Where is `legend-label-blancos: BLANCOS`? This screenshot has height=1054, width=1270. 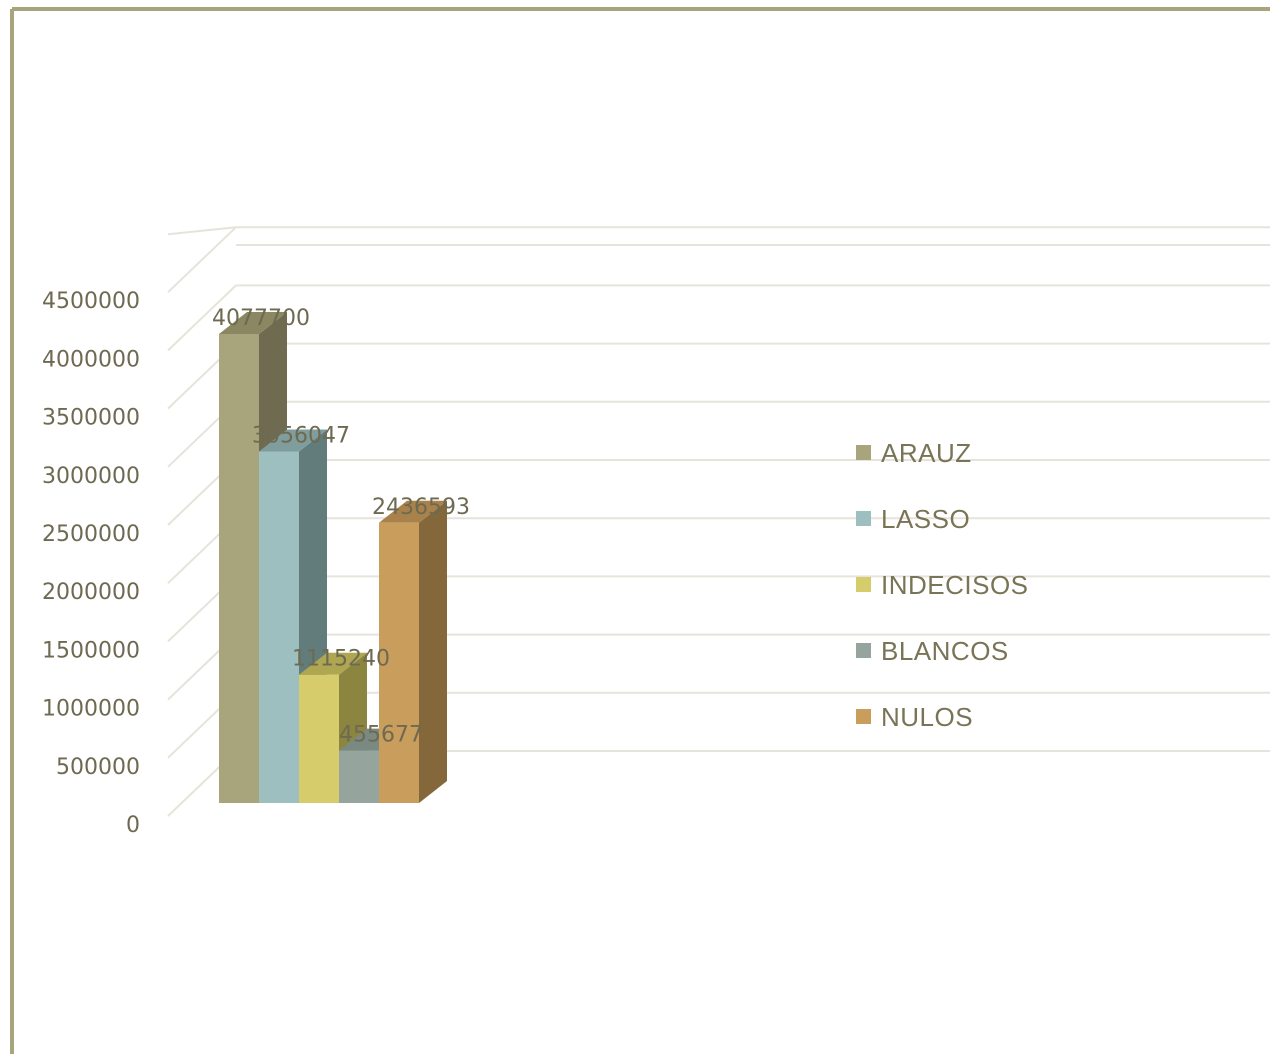 legend-label-blancos: BLANCOS is located at coordinates (945, 651).